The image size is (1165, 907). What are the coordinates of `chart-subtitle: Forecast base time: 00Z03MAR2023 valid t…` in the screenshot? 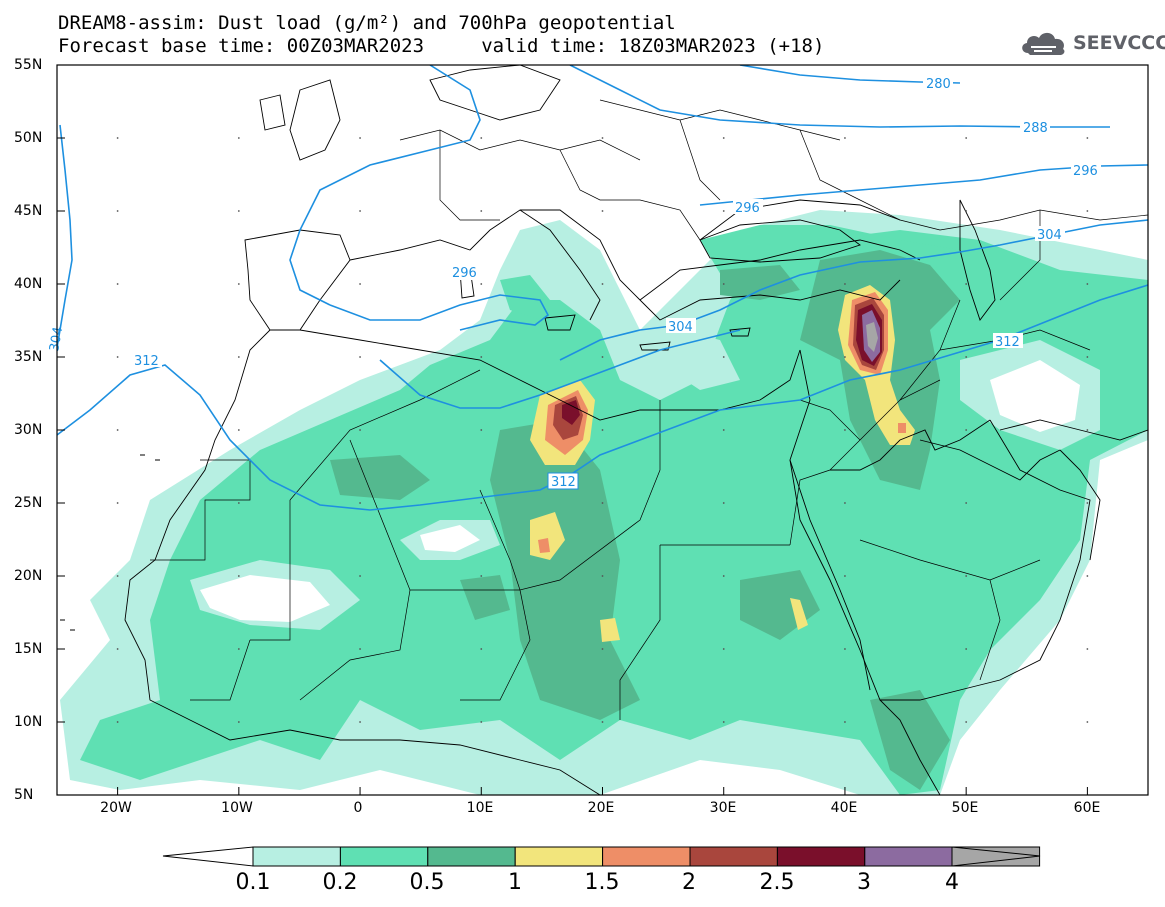 It's located at (441, 46).